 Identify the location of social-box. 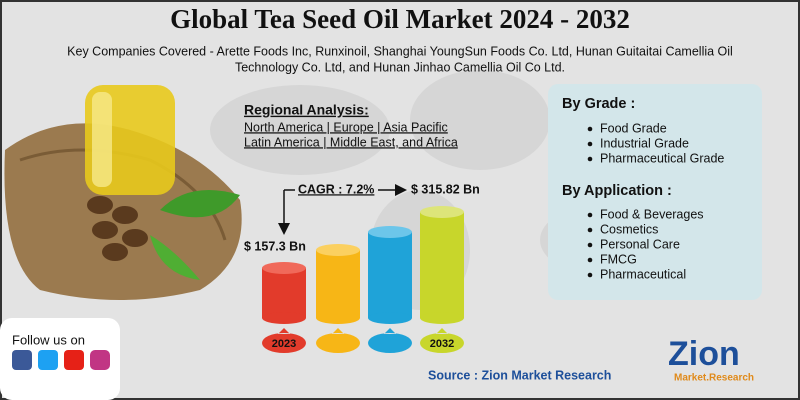
(60, 359).